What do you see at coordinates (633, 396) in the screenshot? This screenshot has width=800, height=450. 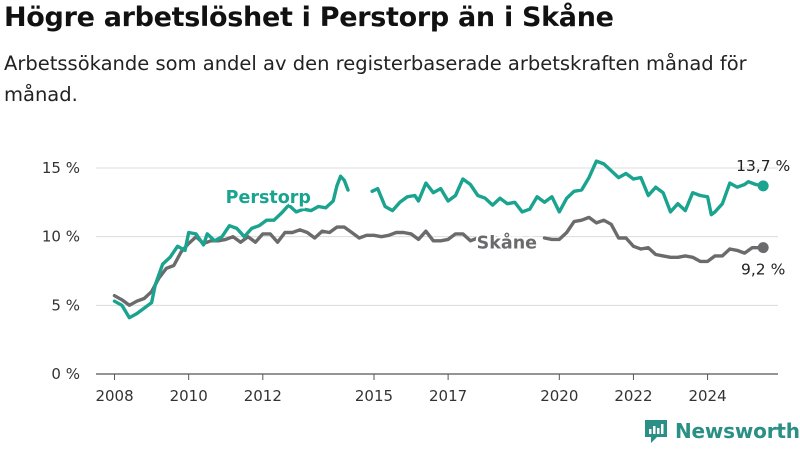 I see `x-tick-label: 2022` at bounding box center [633, 396].